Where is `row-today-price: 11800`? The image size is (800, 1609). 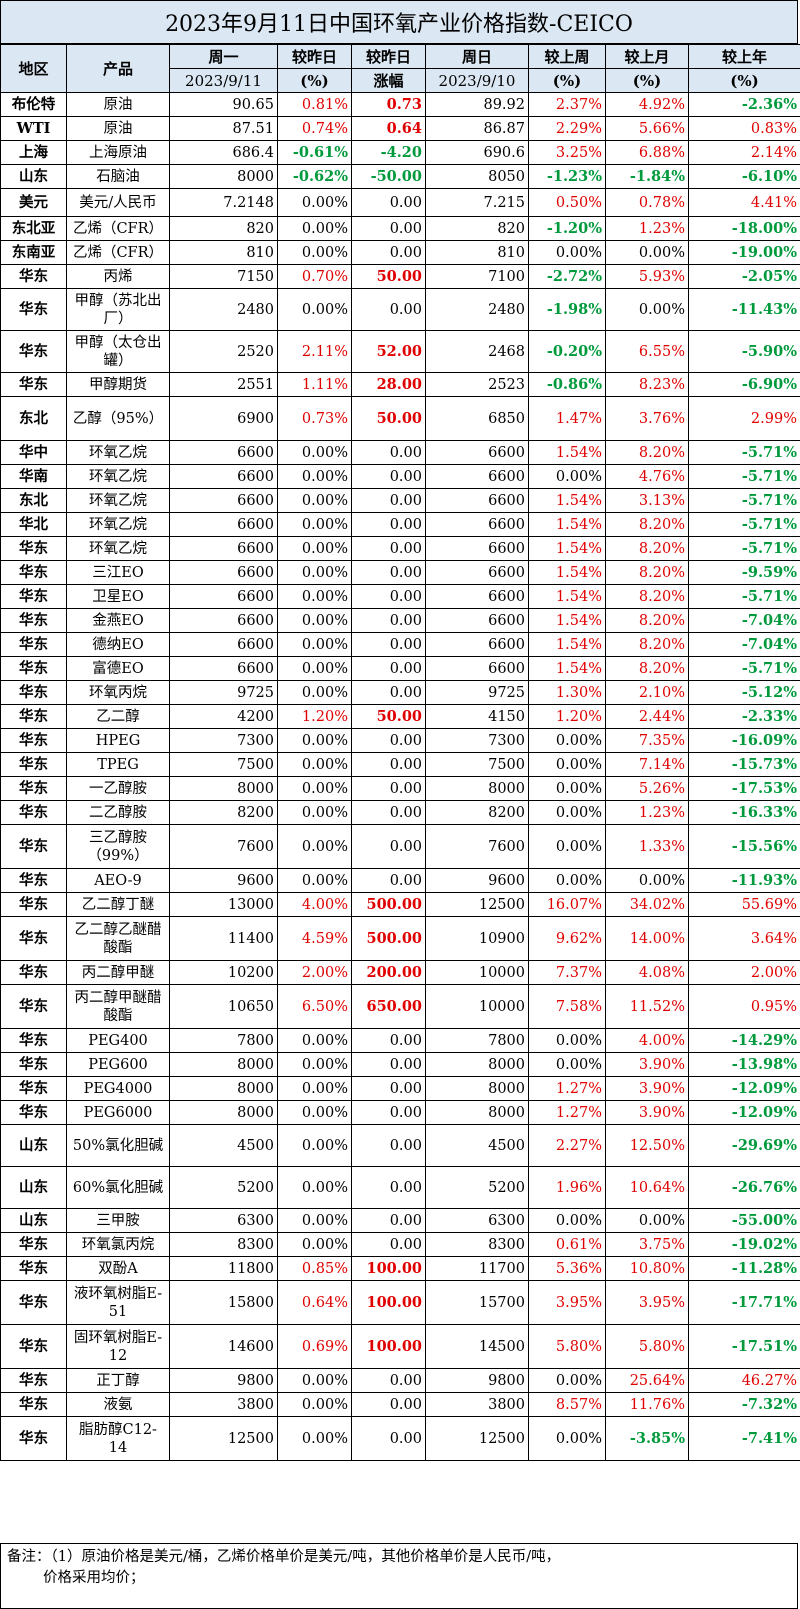 row-today-price: 11800 is located at coordinates (223, 1268).